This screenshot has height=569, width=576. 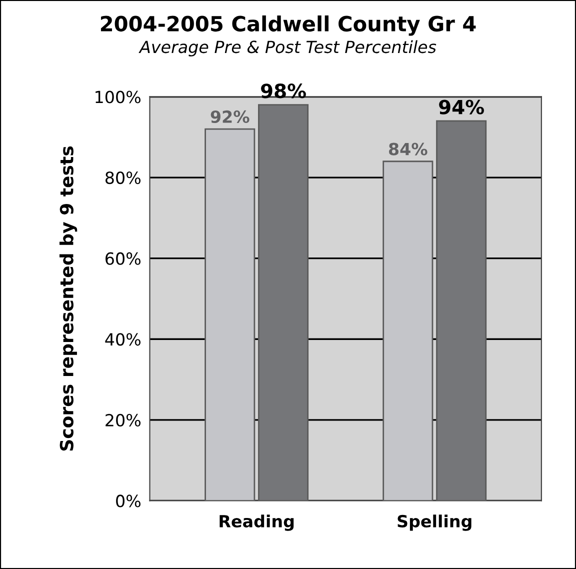 I want to click on y-tick-label: 60%, so click(x=123, y=258).